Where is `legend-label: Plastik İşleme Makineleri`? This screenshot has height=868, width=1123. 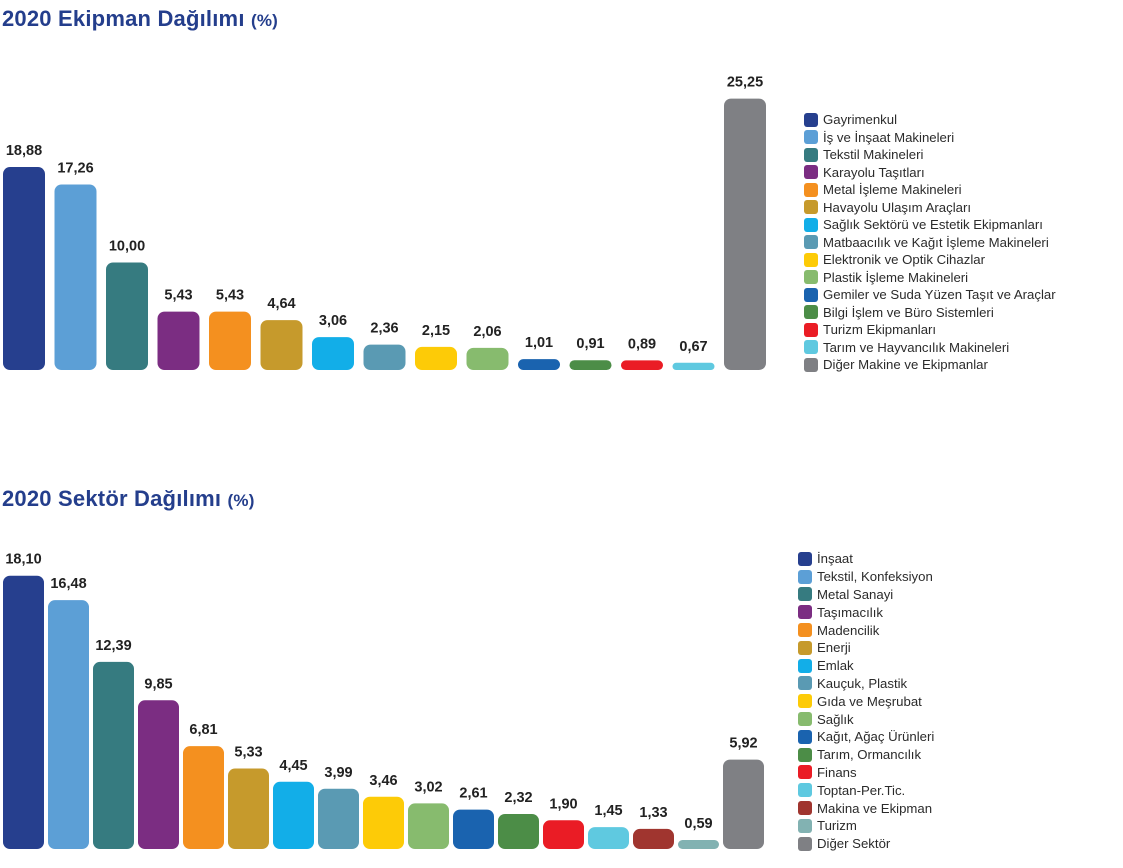
legend-label: Plastik İşleme Makineleri is located at coordinates (896, 277).